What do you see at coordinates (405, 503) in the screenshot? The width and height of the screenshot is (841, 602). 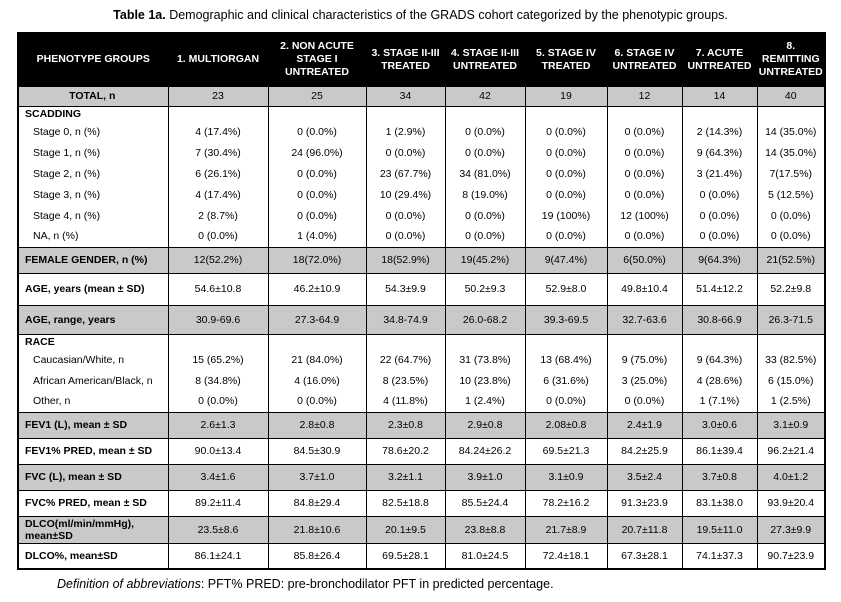 I see `table-cell: 82.5±18.8` at bounding box center [405, 503].